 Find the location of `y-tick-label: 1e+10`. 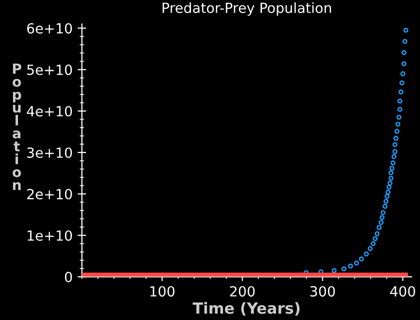

y-tick-label: 1e+10 is located at coordinates (50, 235).